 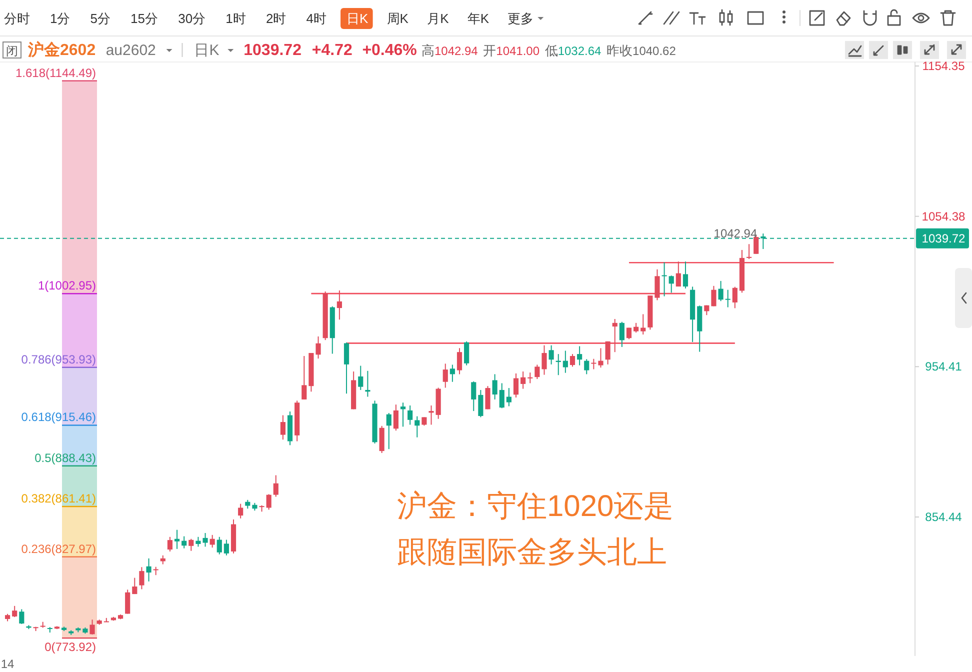 I want to click on y-tick-label: 1054.38, so click(x=944, y=216).